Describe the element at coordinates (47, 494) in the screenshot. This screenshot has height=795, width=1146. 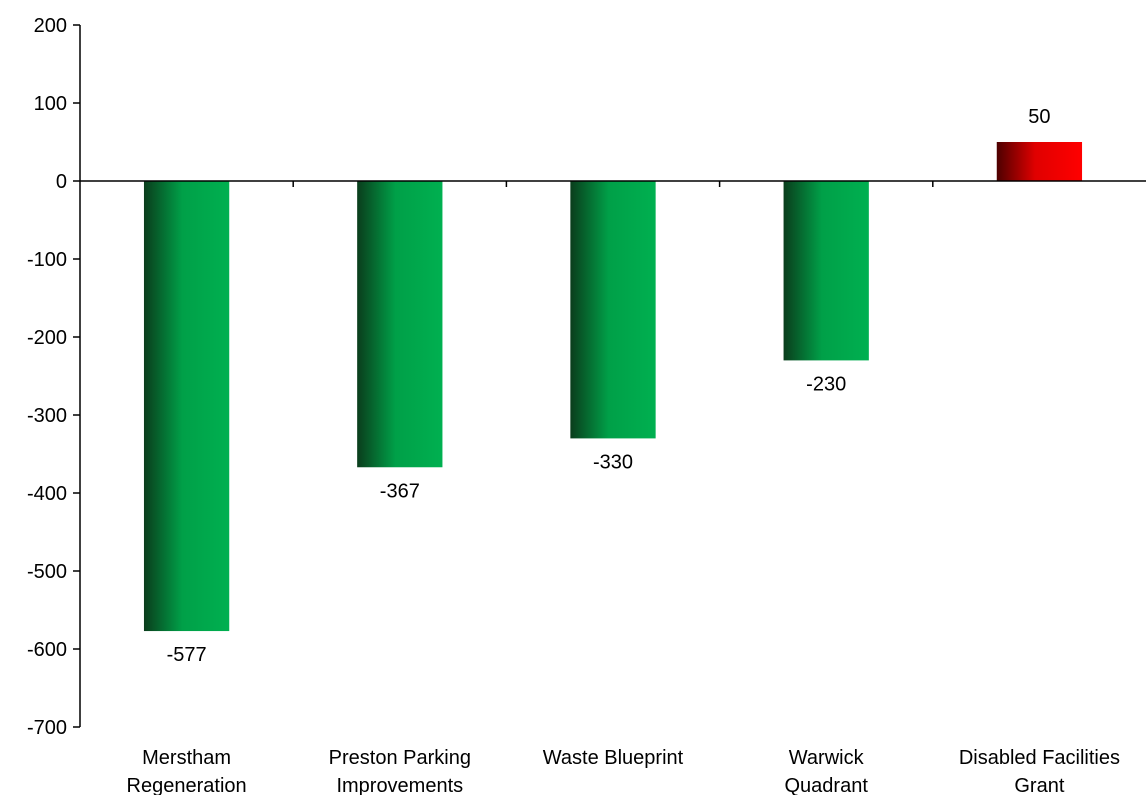
I see `y-tick-label: -400` at that location.